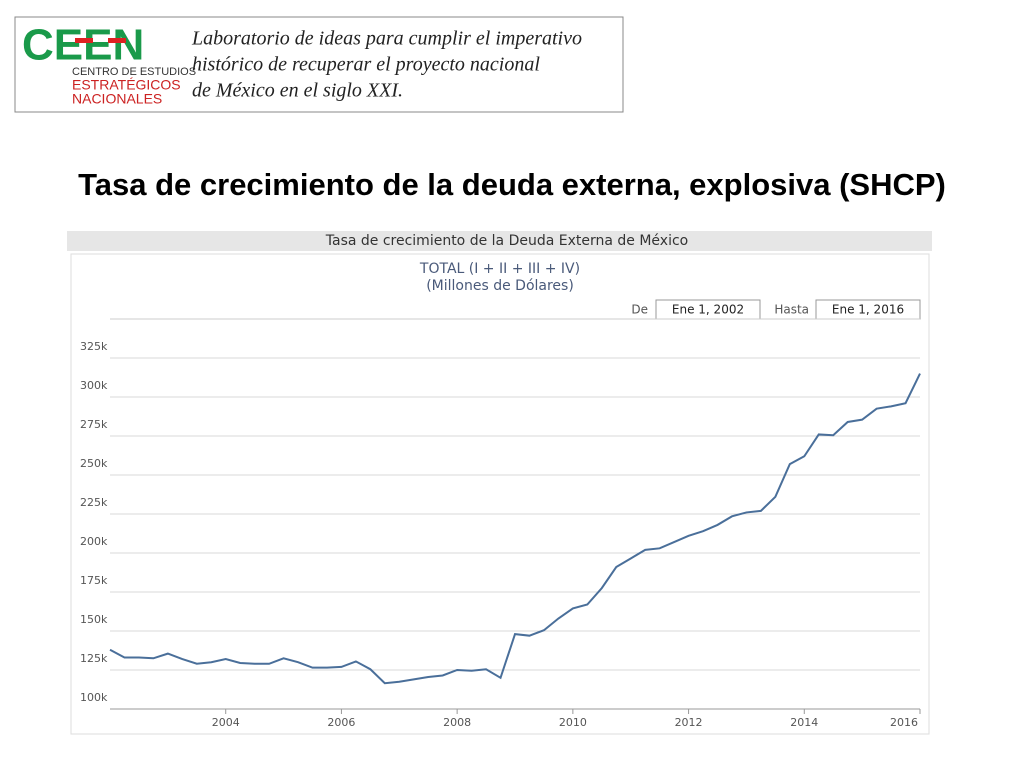 This screenshot has height=772, width=1024. Describe the element at coordinates (791, 310) in the screenshot. I see `range-label: Hasta` at that location.